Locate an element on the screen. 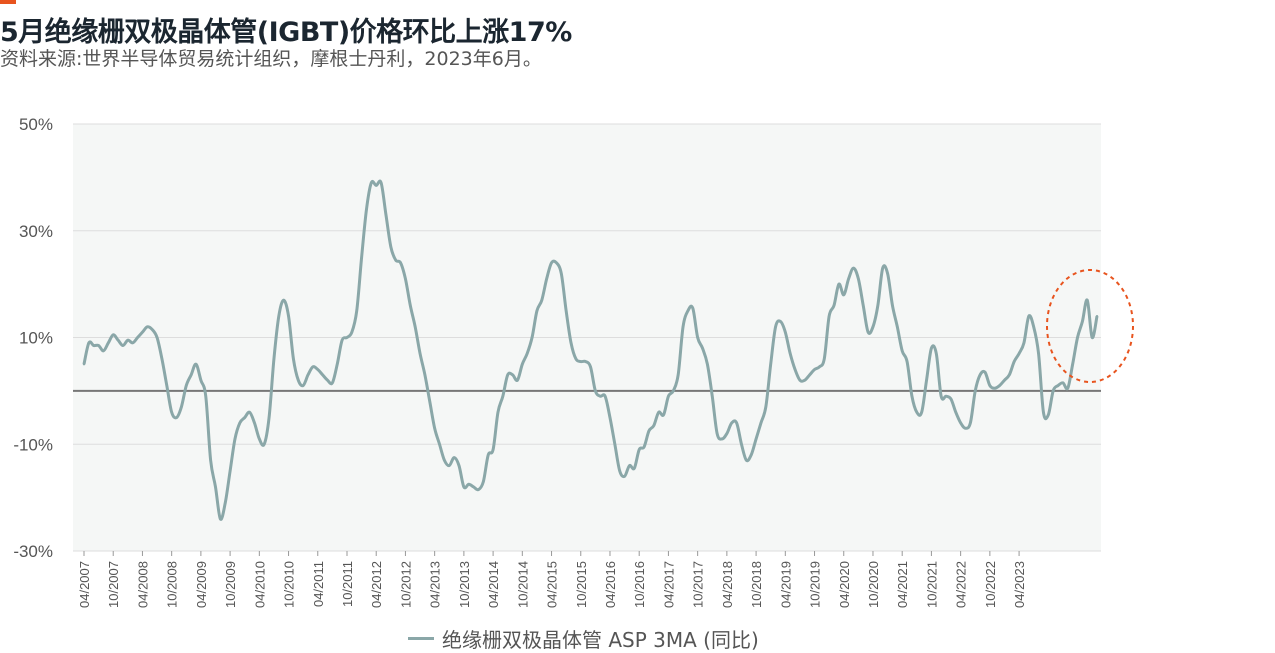 This screenshot has height=653, width=1275. x-tick-label: 10/2018 is located at coordinates (756, 584).